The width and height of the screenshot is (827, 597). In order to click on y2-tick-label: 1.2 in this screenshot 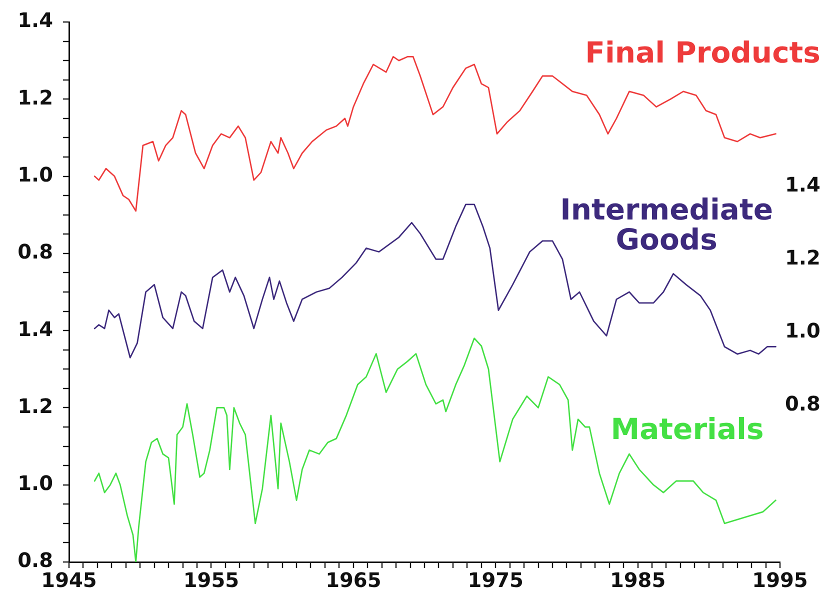, I will do `click(802, 257)`.